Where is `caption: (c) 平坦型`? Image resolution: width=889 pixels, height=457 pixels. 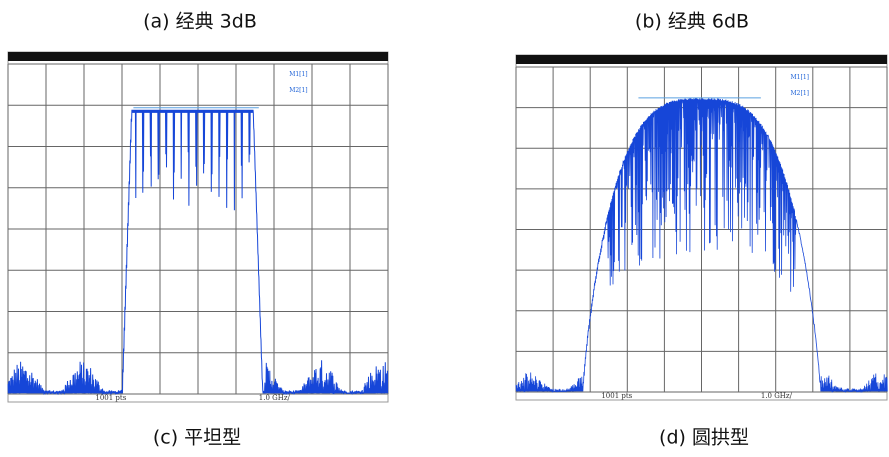 caption: (c) 平坦型 is located at coordinates (197, 438).